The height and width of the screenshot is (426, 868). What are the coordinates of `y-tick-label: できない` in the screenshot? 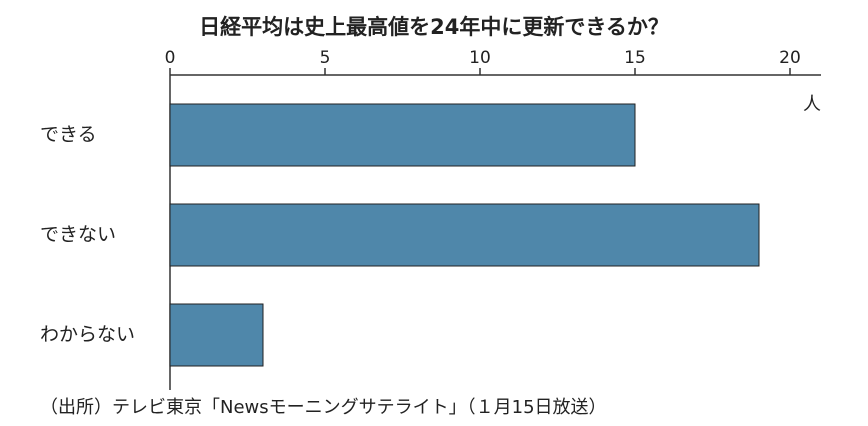 It's located at (78, 235).